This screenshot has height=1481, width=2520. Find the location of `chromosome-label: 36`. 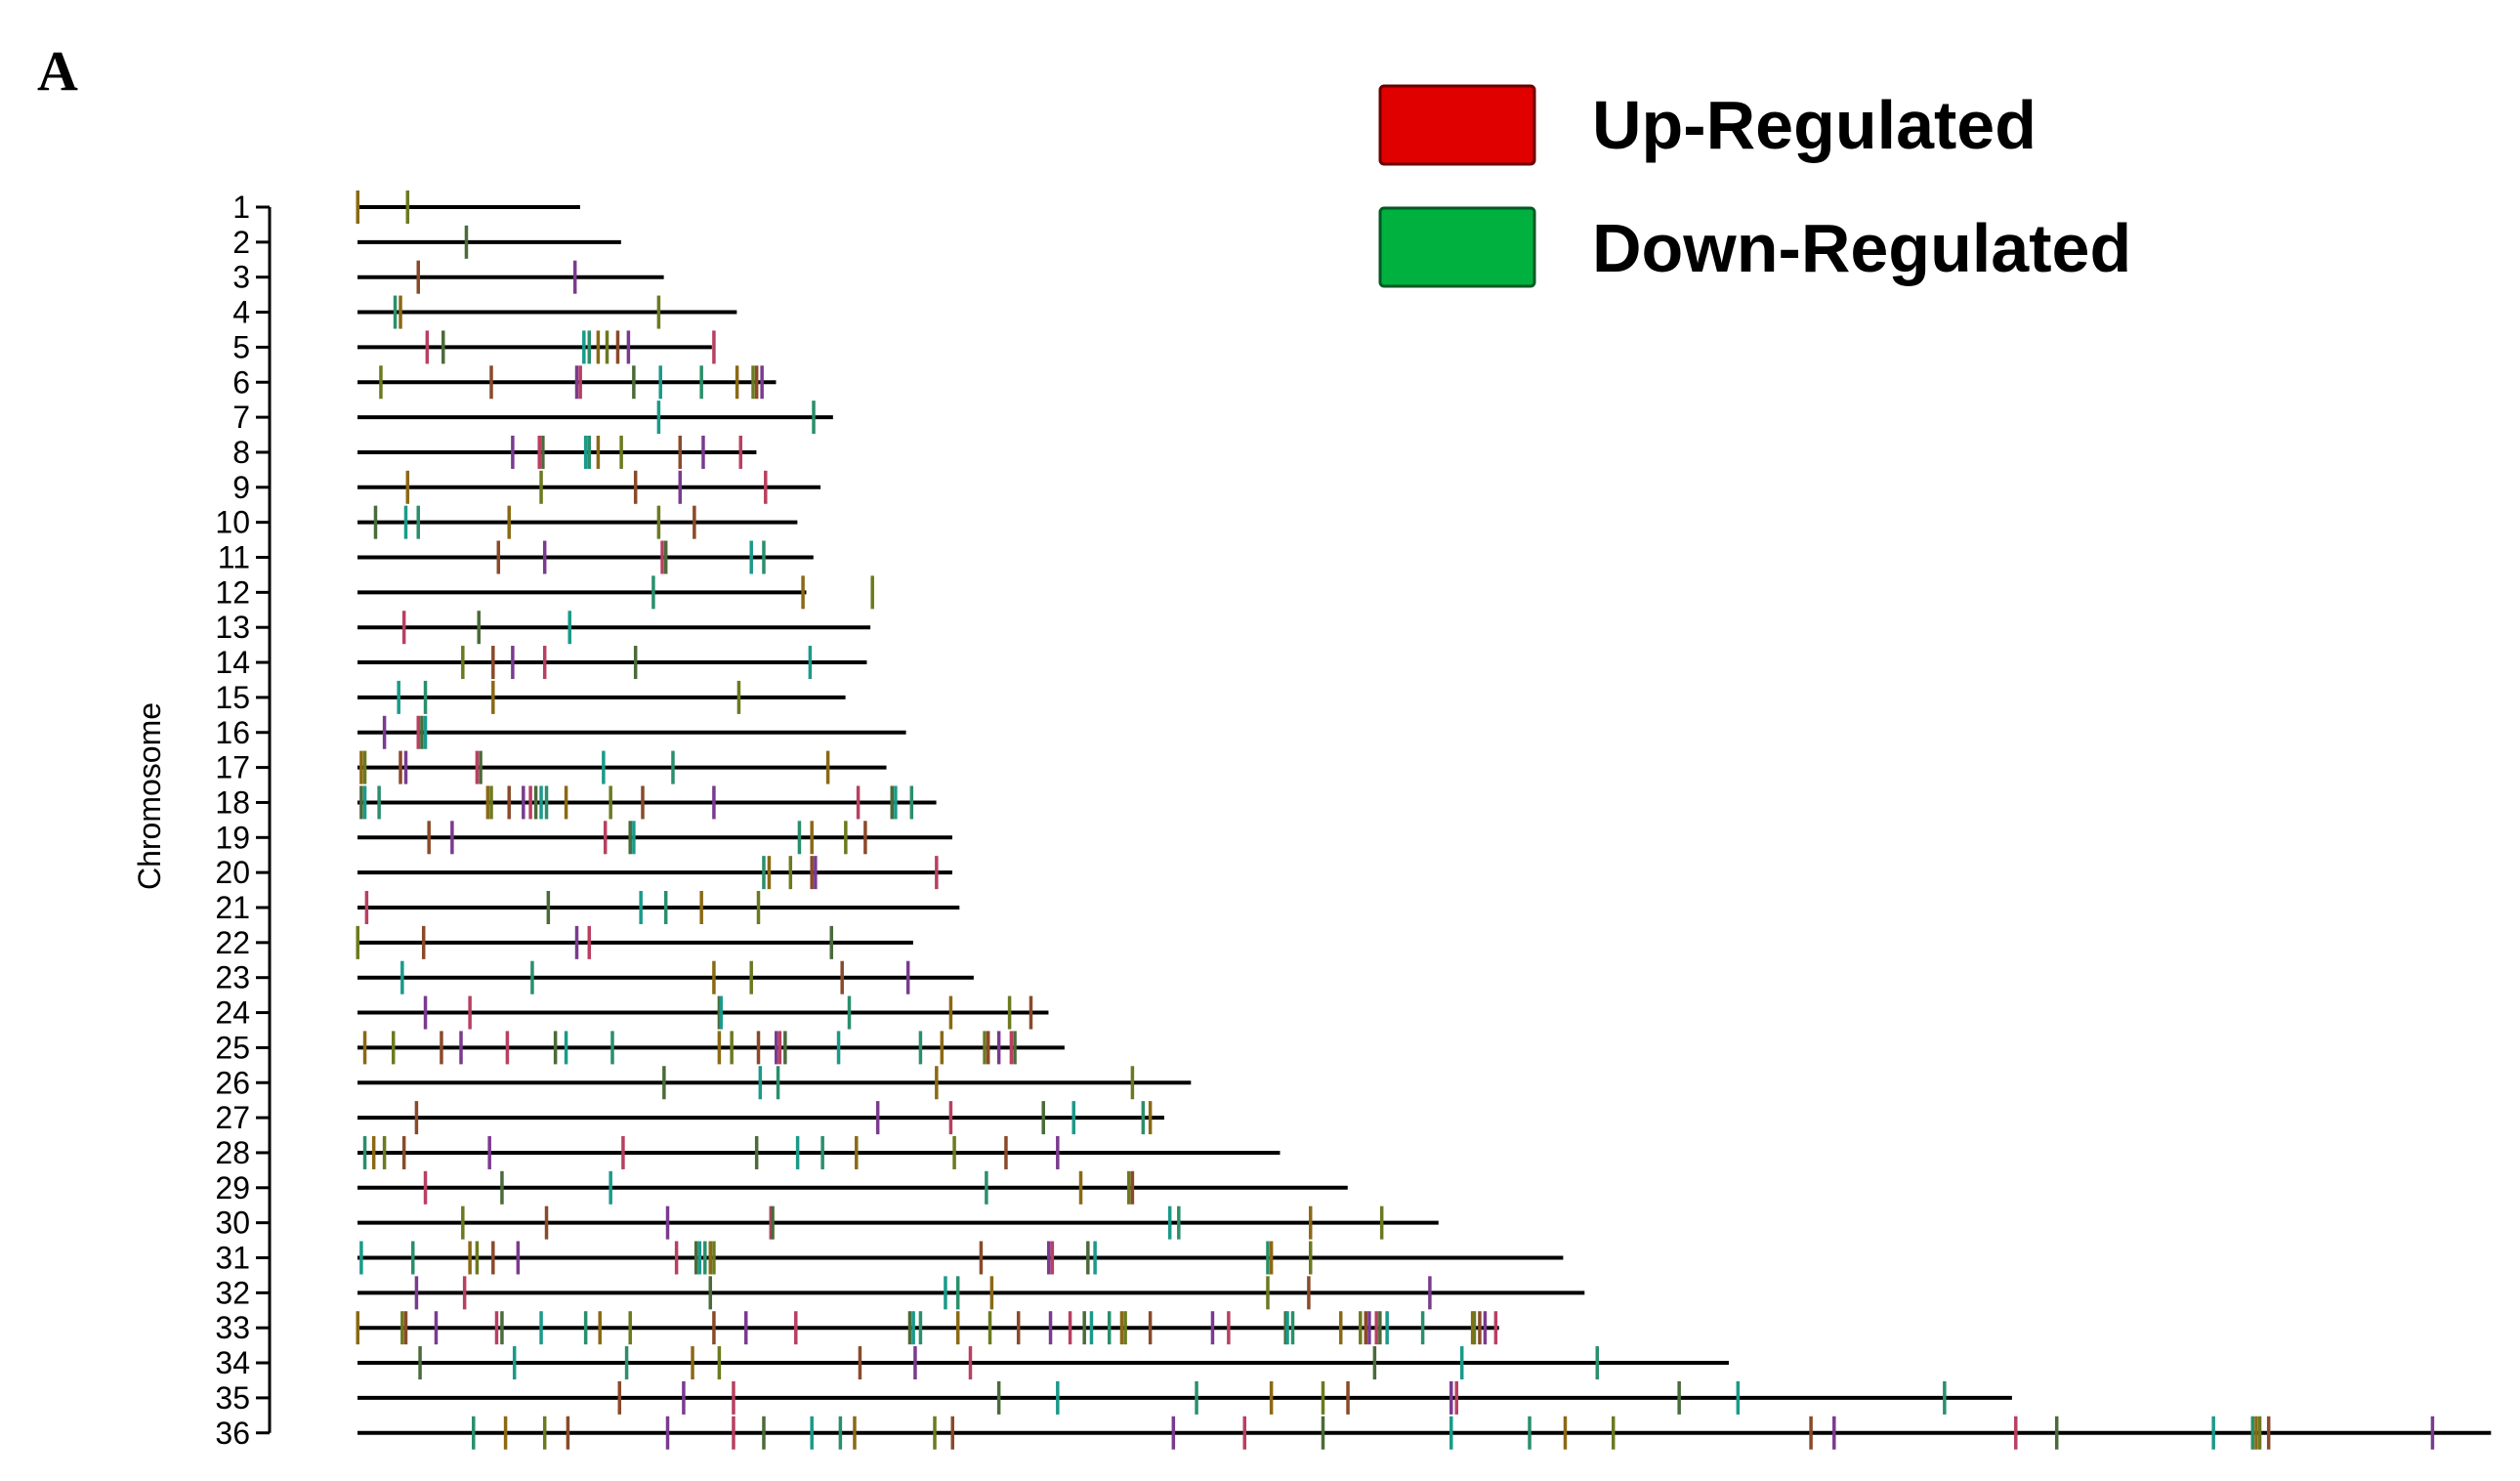

chromosome-label: 36 is located at coordinates (232, 1433).